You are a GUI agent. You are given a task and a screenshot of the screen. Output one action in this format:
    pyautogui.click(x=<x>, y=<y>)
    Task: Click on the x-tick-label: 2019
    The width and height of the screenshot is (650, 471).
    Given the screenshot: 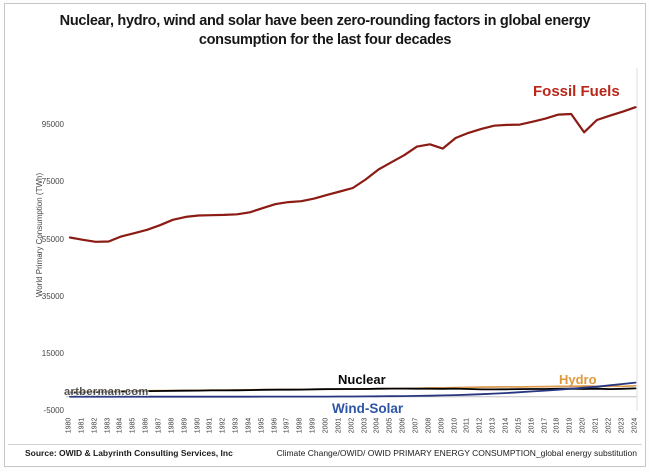 What is the action you would take?
    pyautogui.click(x=570, y=425)
    